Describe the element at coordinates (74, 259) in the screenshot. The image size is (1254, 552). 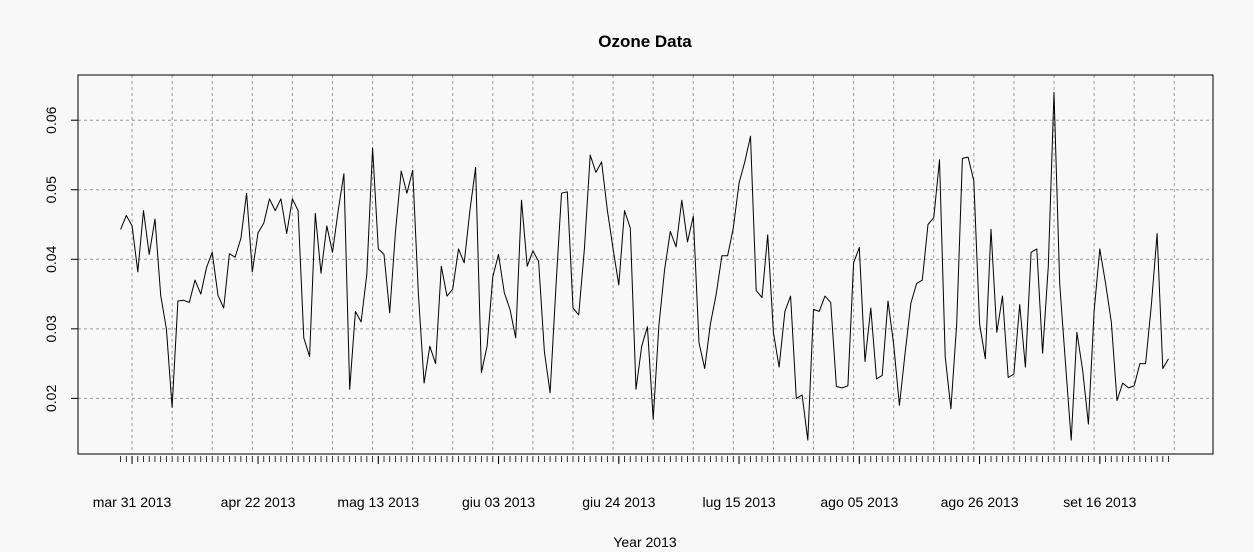
I see `y-ticks` at that location.